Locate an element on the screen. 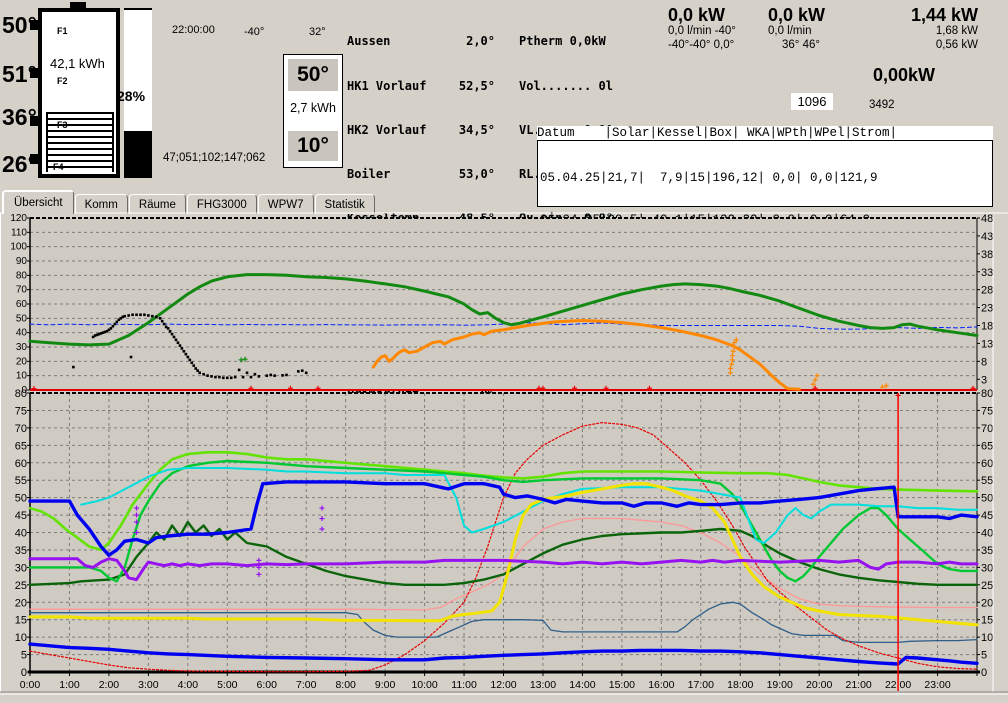 The image size is (1008, 703). clock: 22:00:00 is located at coordinates (193, 30).